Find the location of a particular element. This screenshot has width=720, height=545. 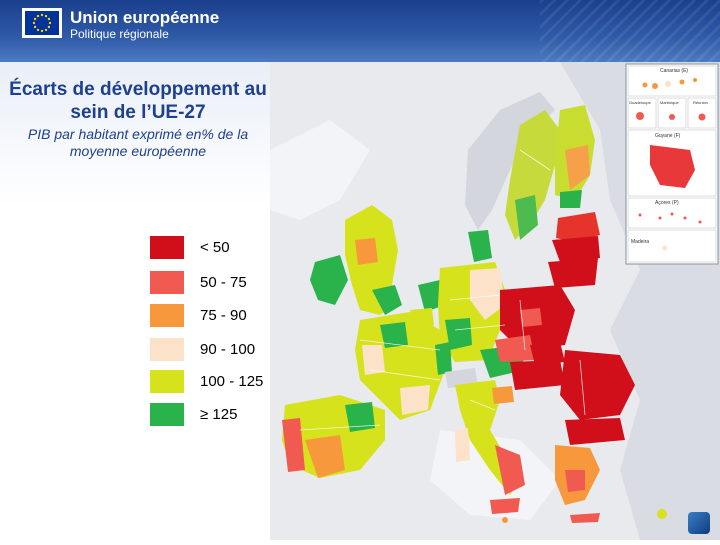

legend-label: 100 - 125 is located at coordinates (232, 381).